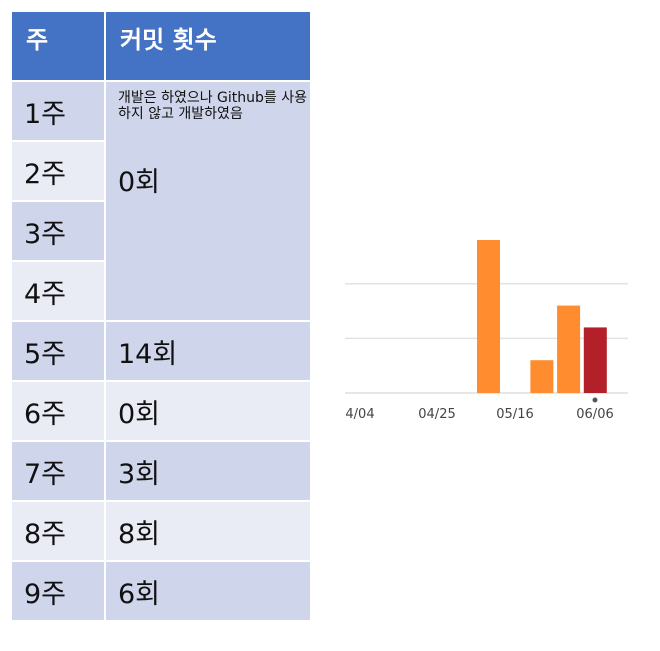 Image resolution: width=660 pixels, height=651 pixels. Describe the element at coordinates (208, 411) in the screenshot. I see `count-cell: 0회` at that location.